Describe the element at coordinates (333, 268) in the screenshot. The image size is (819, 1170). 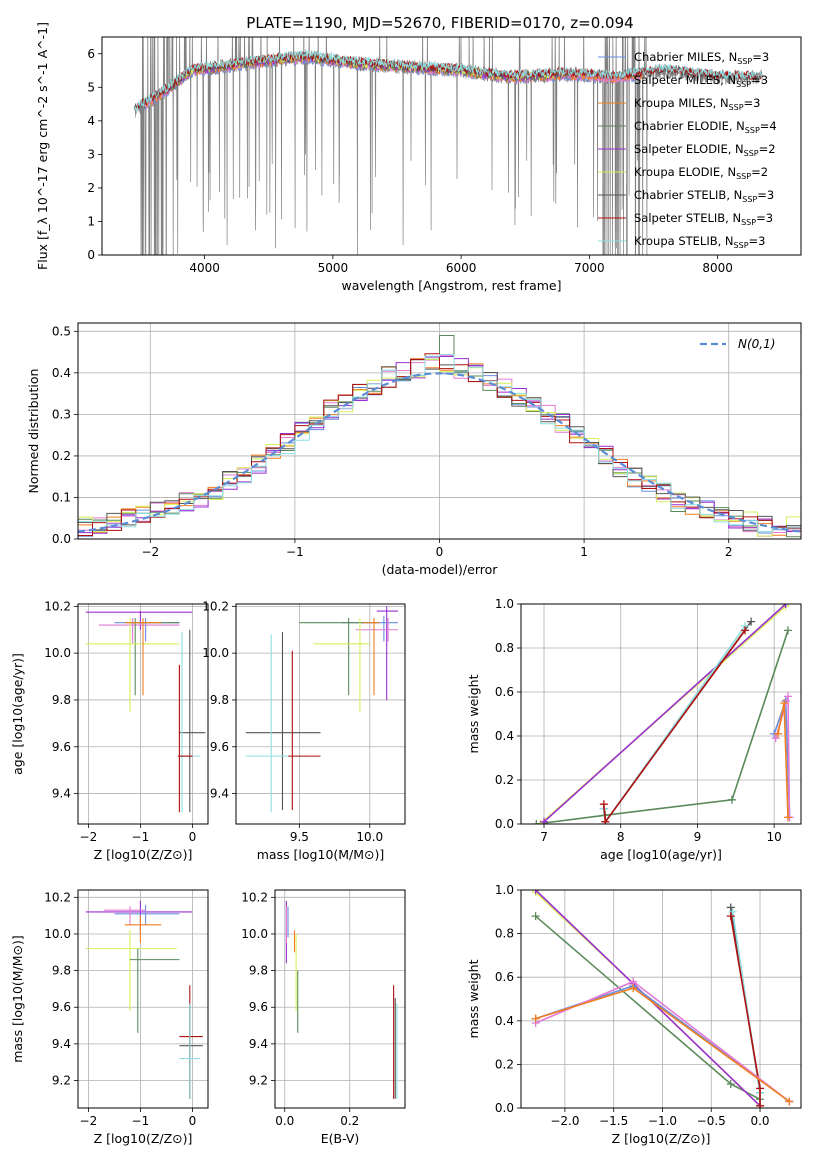
I see `x-tick-label: 5000` at that location.